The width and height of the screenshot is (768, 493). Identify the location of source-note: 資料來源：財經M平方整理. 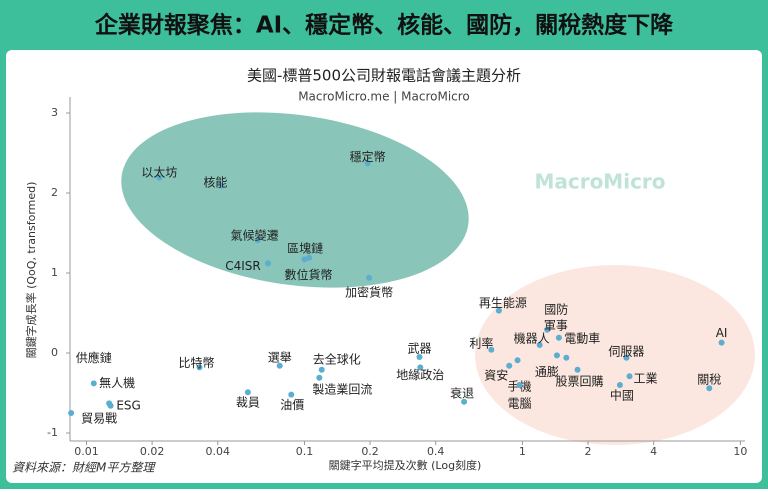
(84, 468).